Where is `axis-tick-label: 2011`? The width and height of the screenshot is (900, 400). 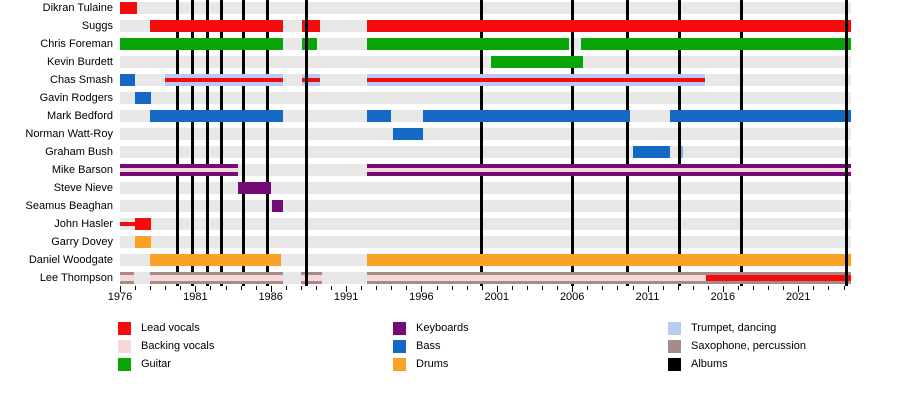 axis-tick-label: 2011 is located at coordinates (647, 297).